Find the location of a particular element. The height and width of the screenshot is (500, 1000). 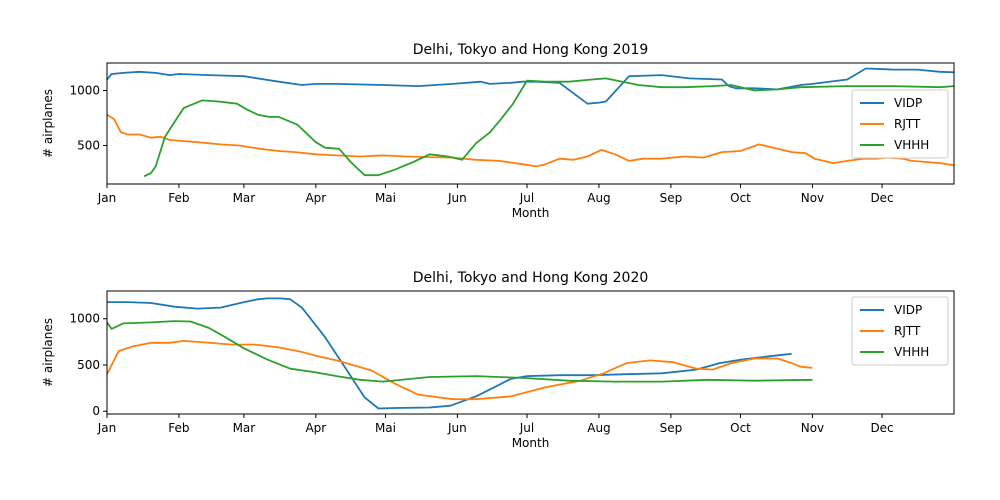

series-line-vhhh is located at coordinates (460, 351).